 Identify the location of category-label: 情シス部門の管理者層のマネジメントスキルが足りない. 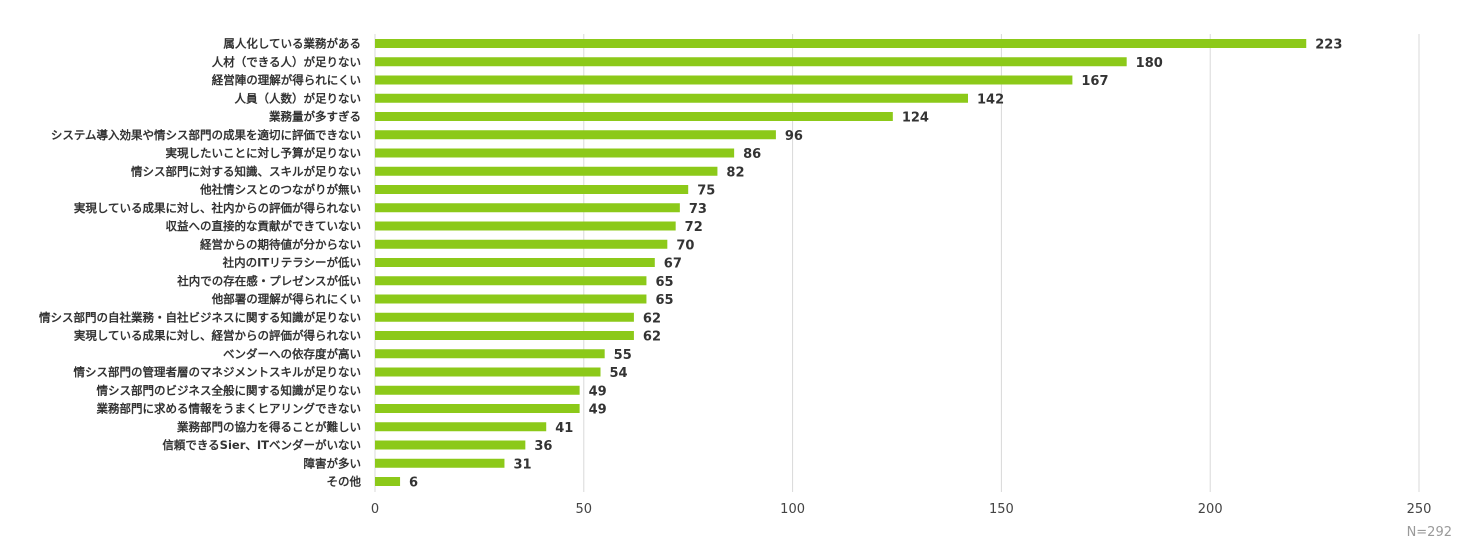
(217, 372).